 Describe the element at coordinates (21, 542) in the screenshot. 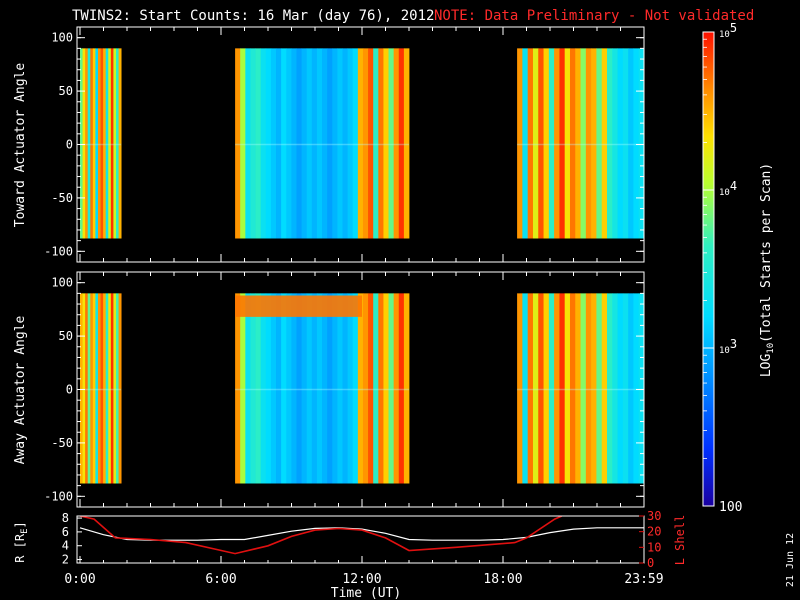

I see `orbit-ylabel: R [RE]` at that location.